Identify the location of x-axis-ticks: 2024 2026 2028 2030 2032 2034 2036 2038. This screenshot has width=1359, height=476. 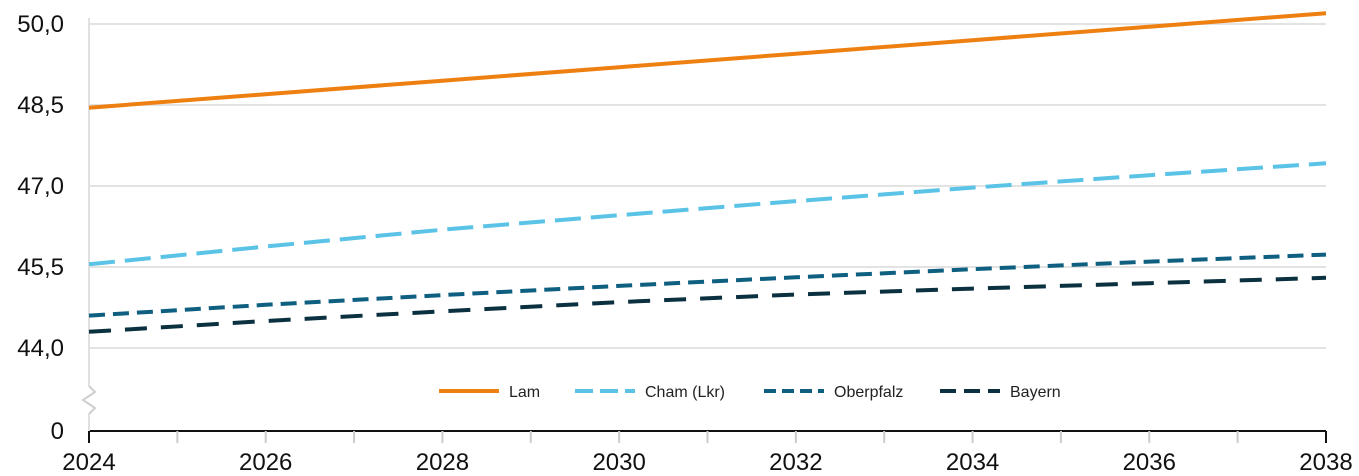
(707, 453).